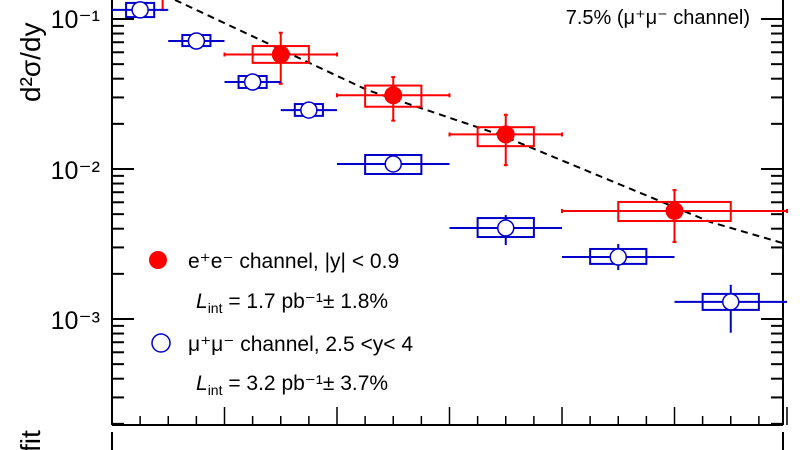 The width and height of the screenshot is (800, 450). I want to click on legend-label-ee: e⁺e⁻ channel, |y| < 0.9, so click(293, 261).